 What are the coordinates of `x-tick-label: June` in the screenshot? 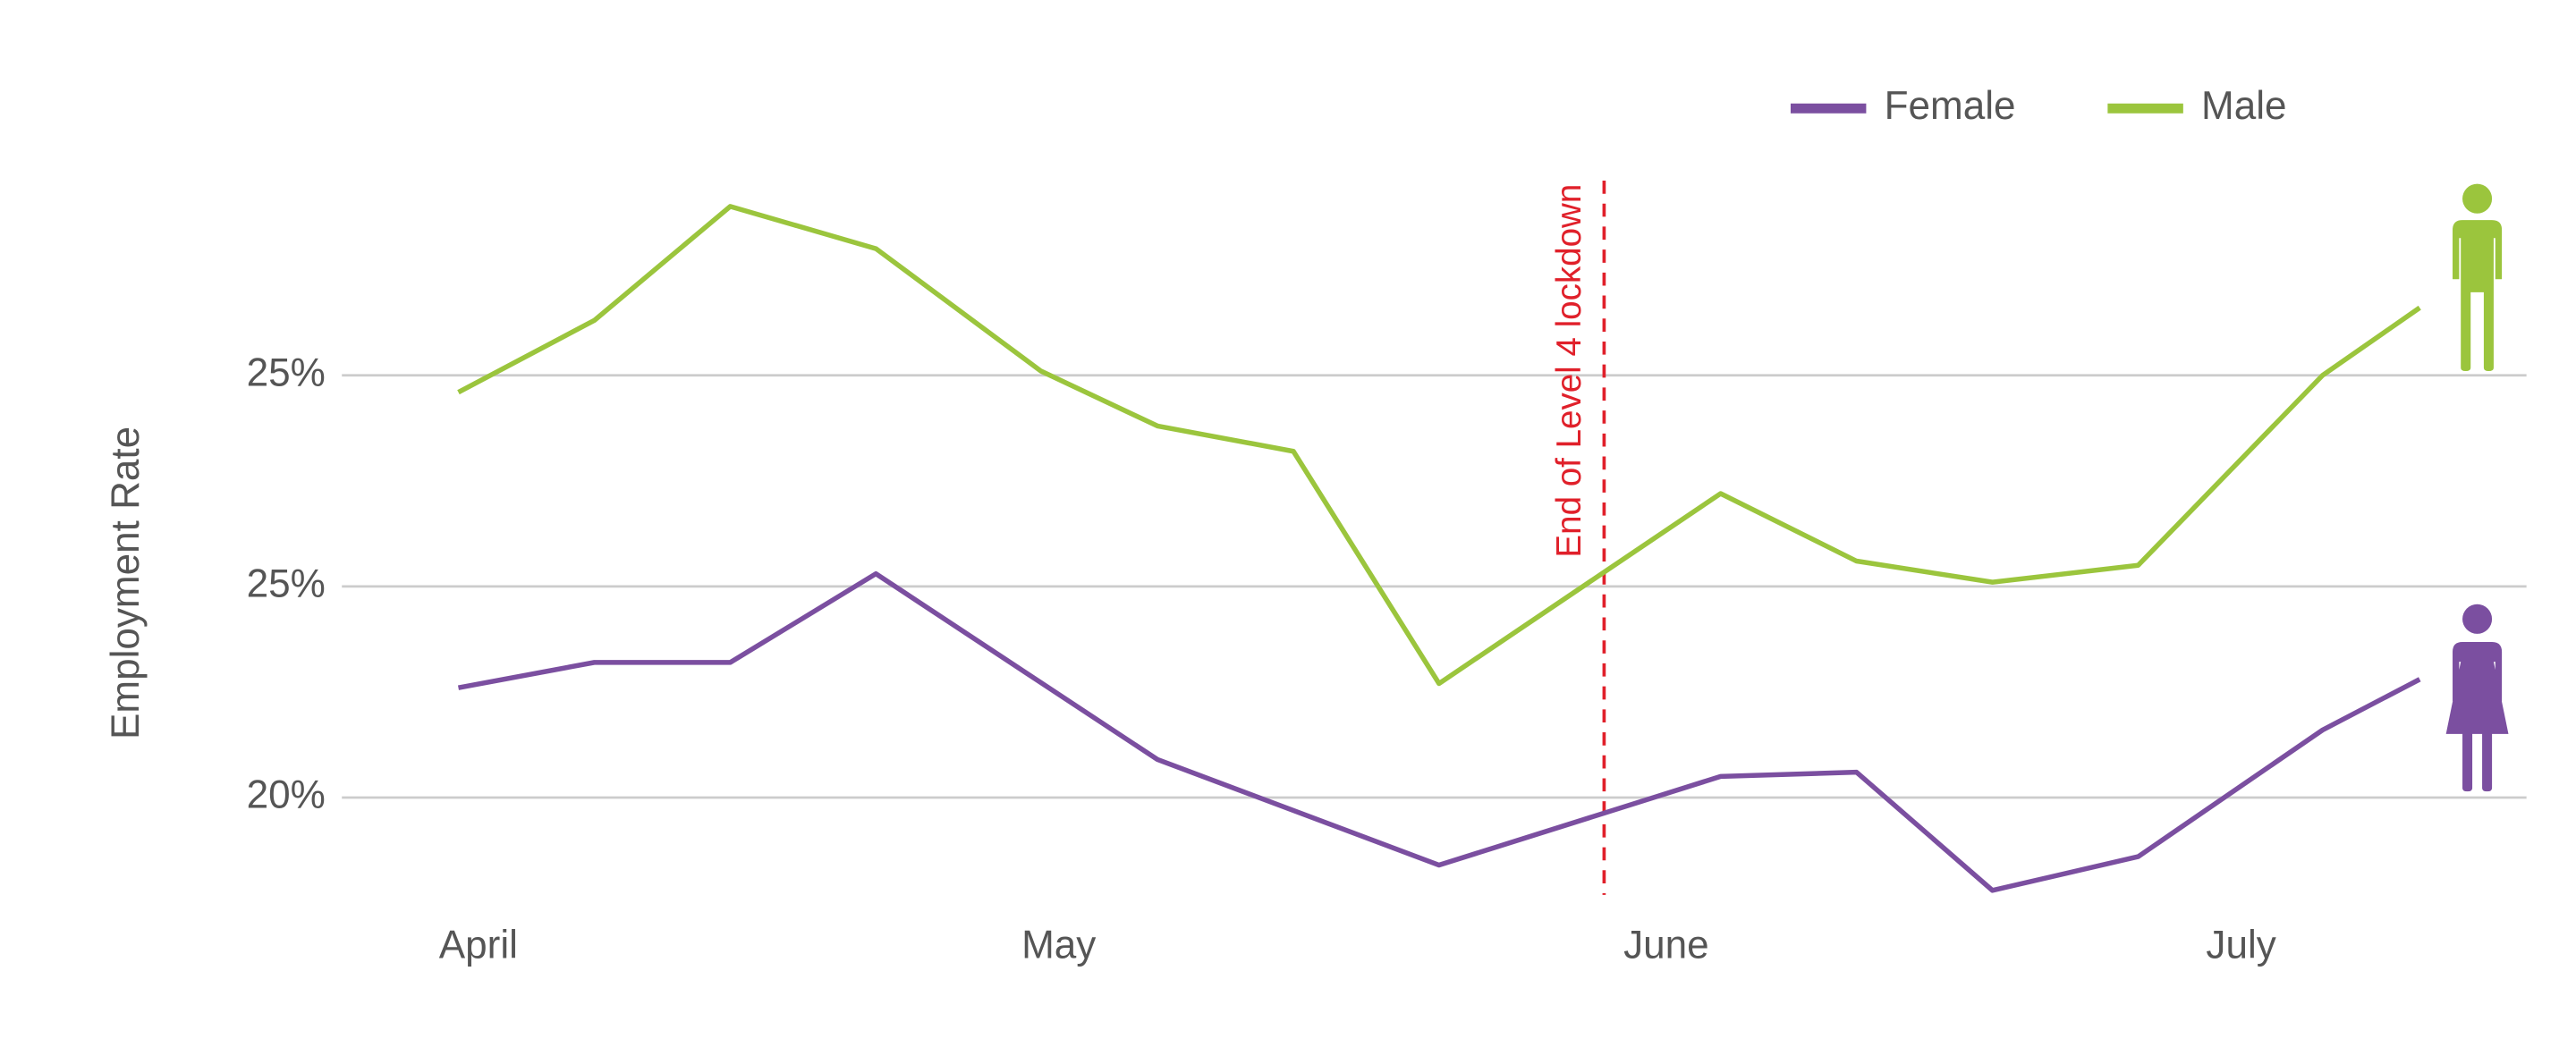 It's located at (1666, 945).